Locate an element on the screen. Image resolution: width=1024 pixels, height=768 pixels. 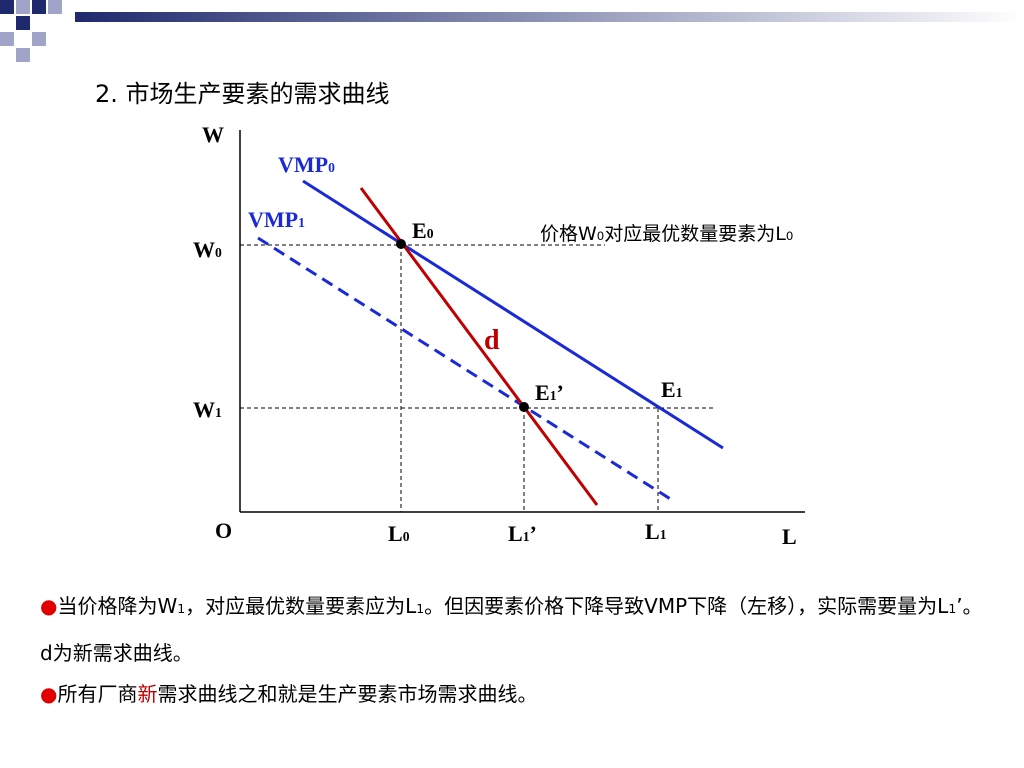
label: E1’ is located at coordinates (549, 392).